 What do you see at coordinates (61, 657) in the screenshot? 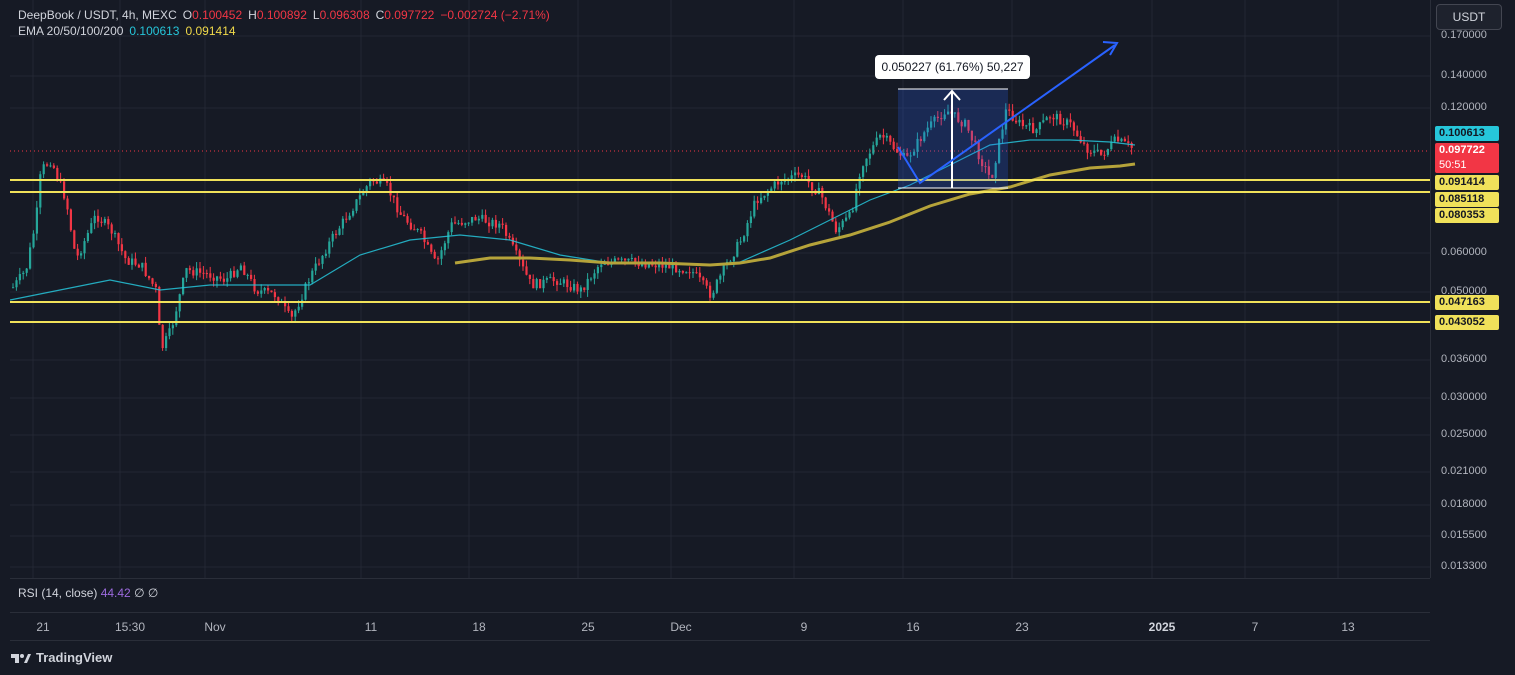
I see `tradingview-logo: TradingView` at bounding box center [61, 657].